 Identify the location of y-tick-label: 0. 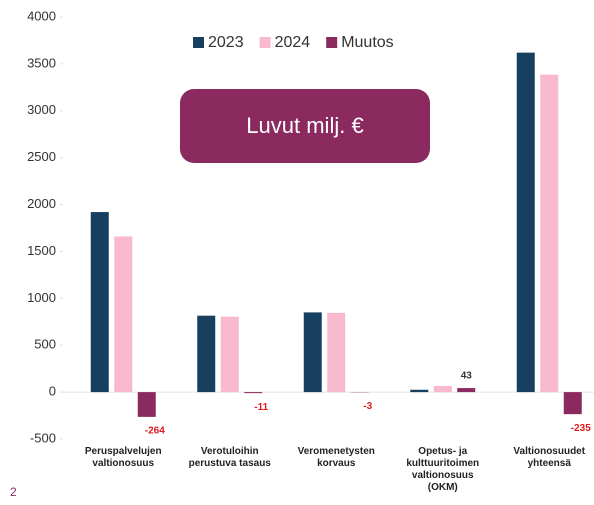
(52, 391).